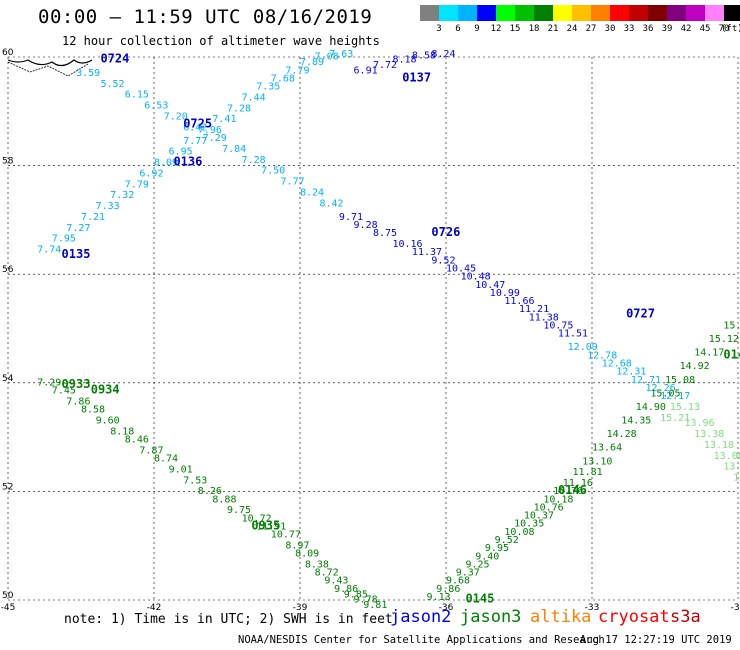 Image resolution: width=740 pixels, height=650 pixels. Describe the element at coordinates (572, 490) in the screenshot. I see `pass-time-label: 0146` at that location.